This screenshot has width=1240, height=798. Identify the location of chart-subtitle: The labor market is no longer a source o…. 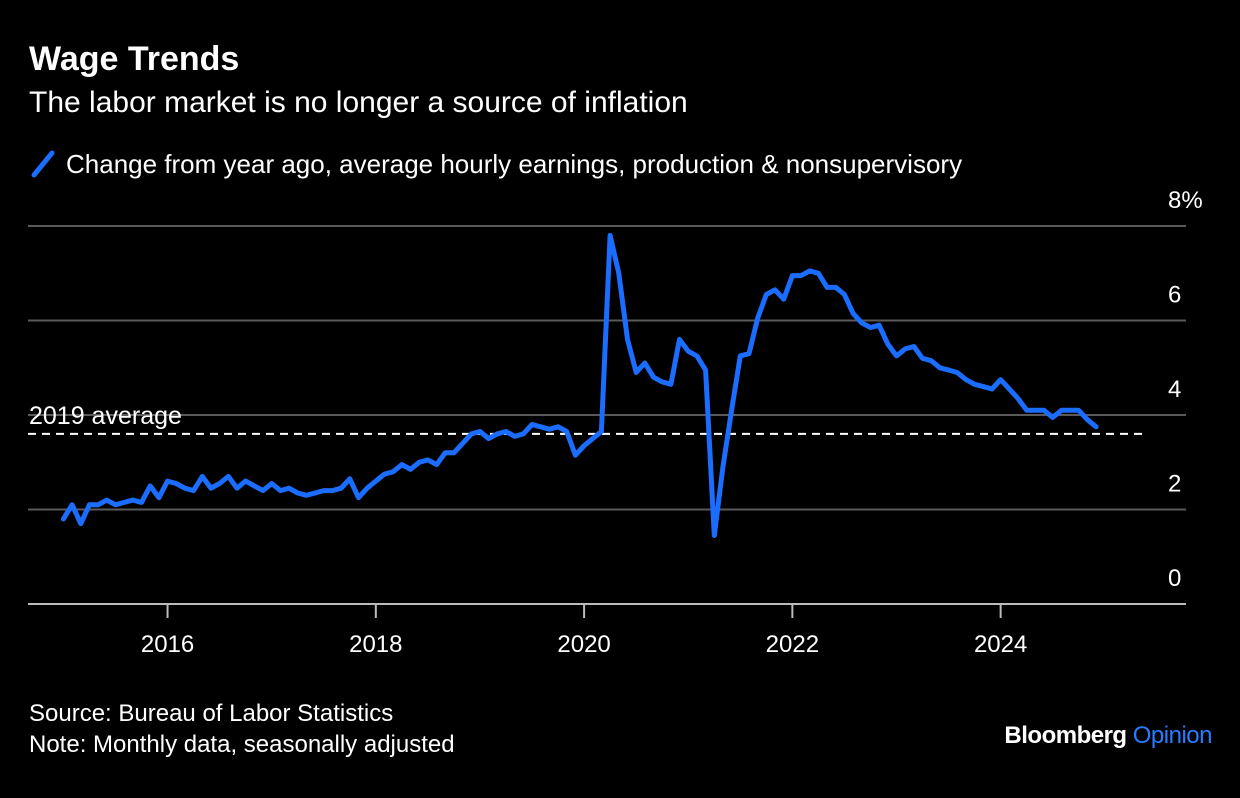
(358, 102).